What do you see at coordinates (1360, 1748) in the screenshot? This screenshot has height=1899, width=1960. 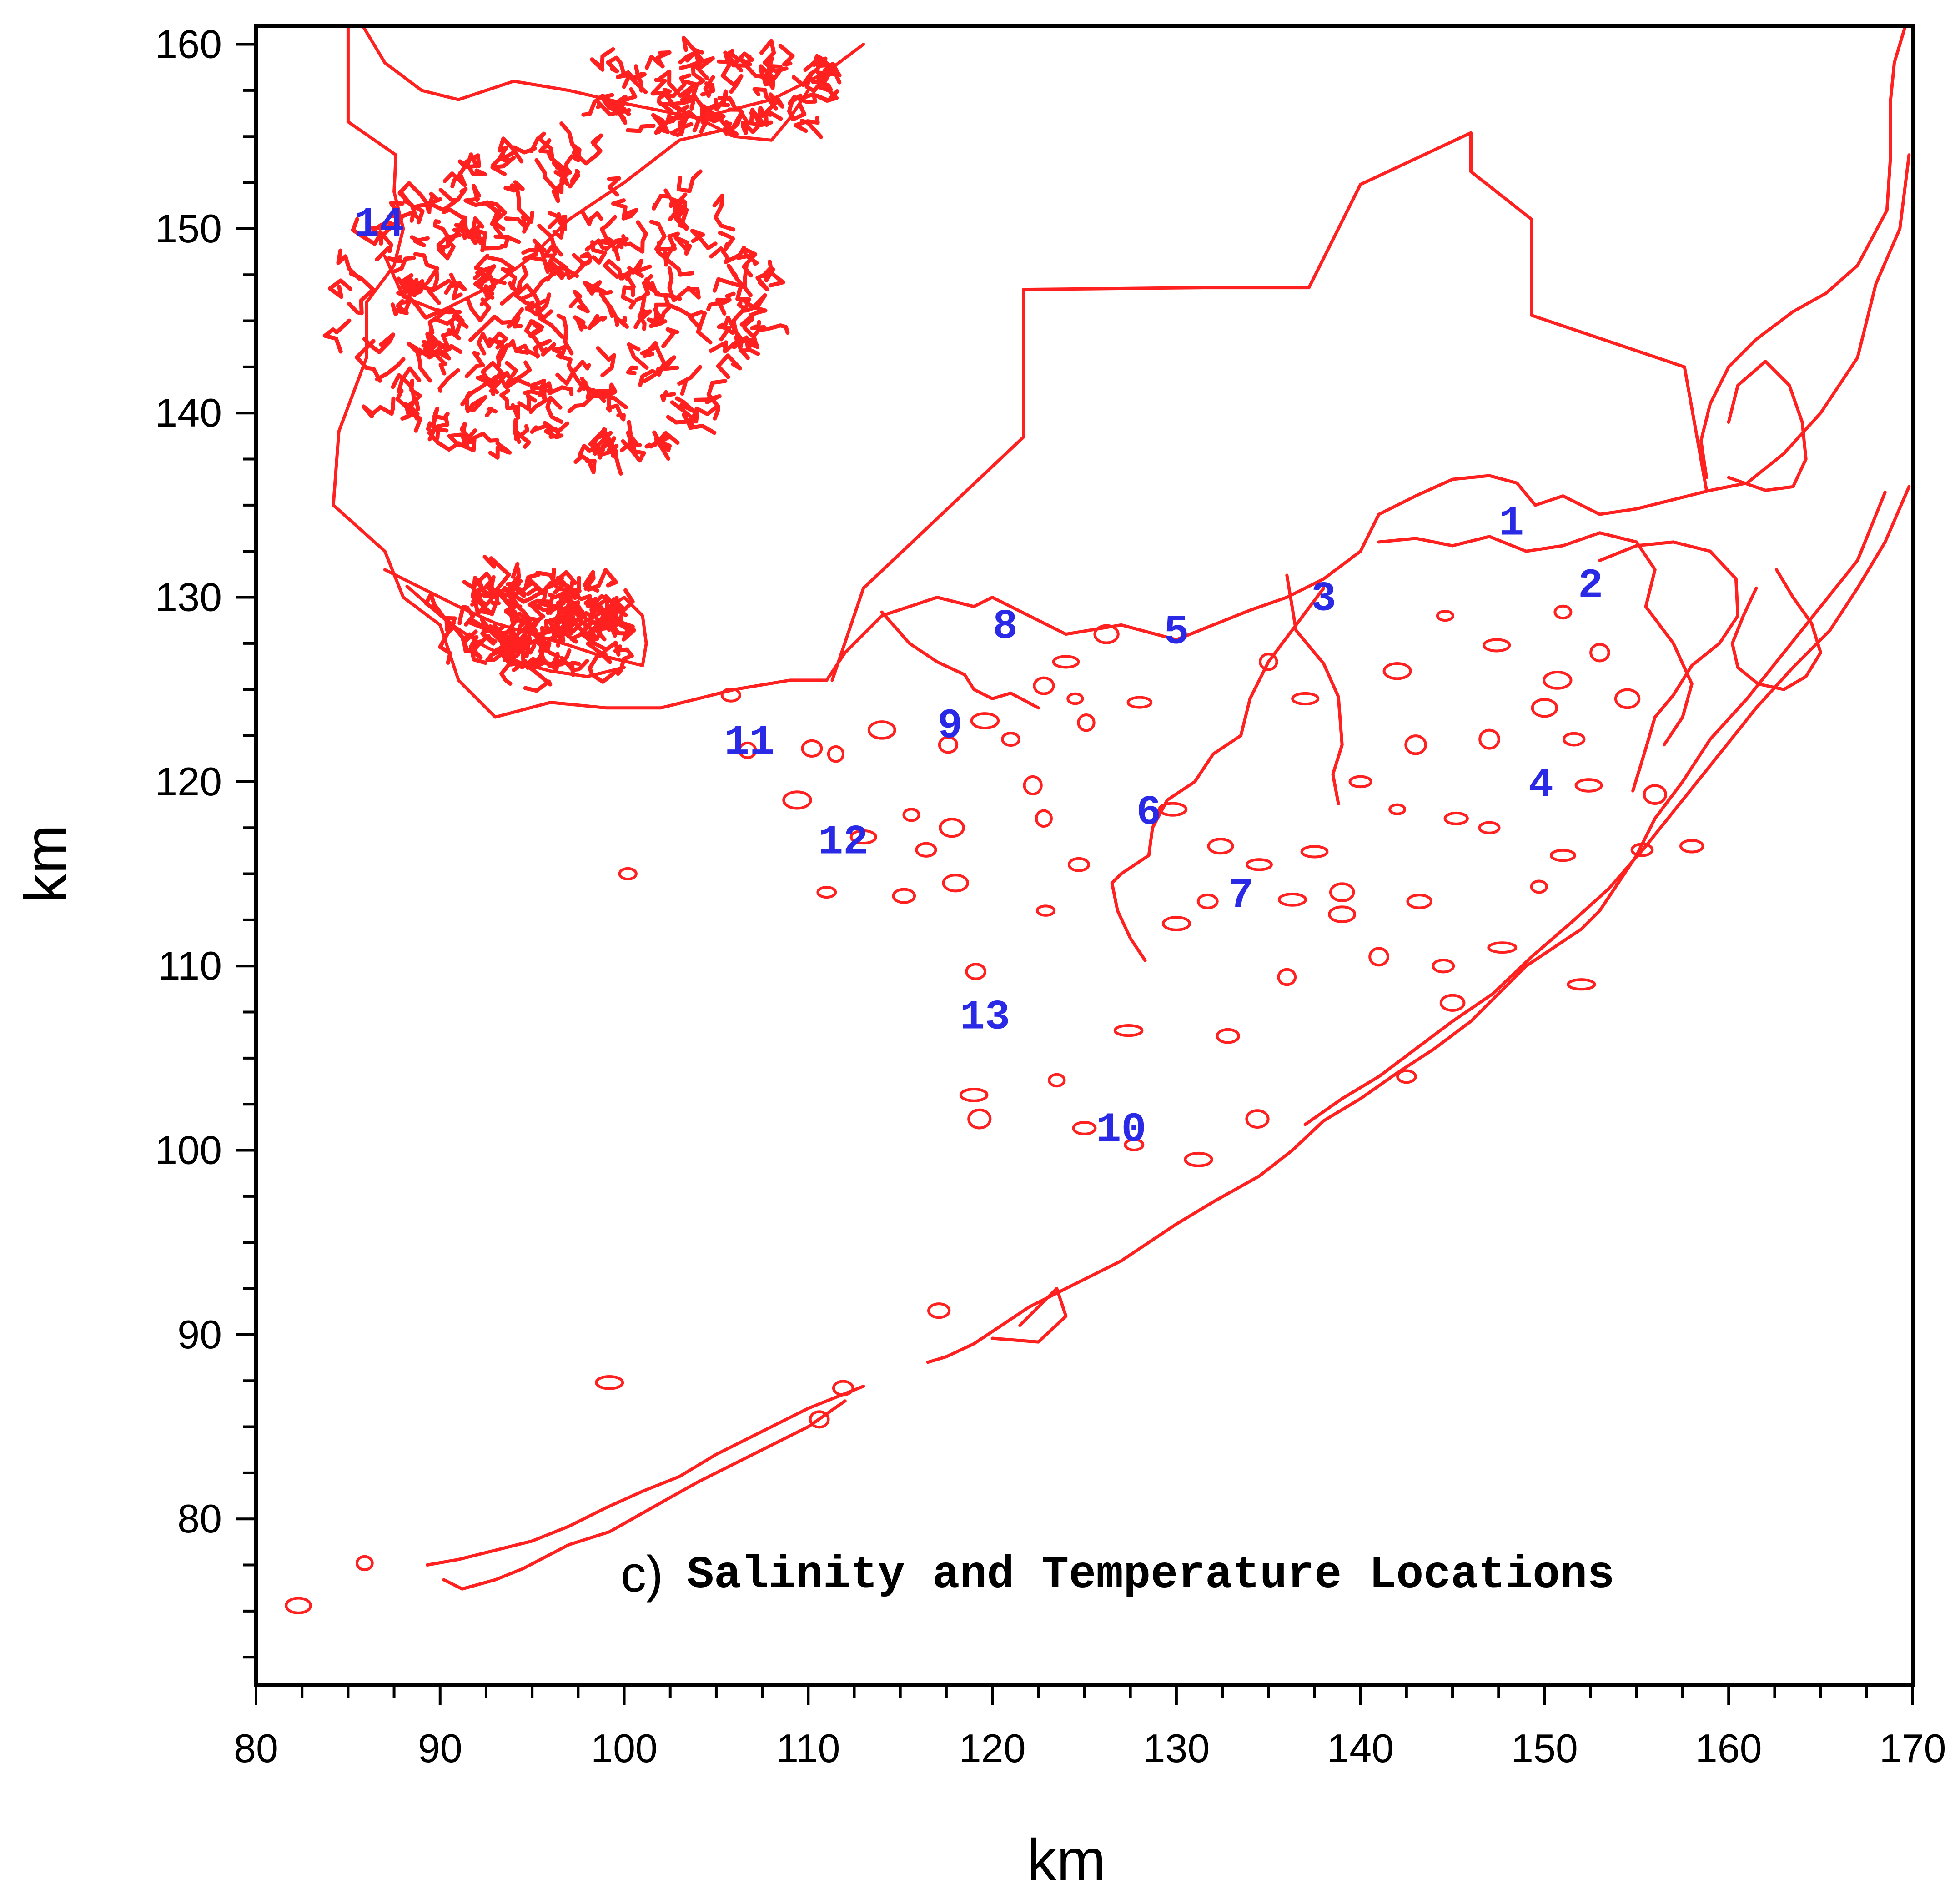 I see `x-tick-label: 140` at bounding box center [1360, 1748].